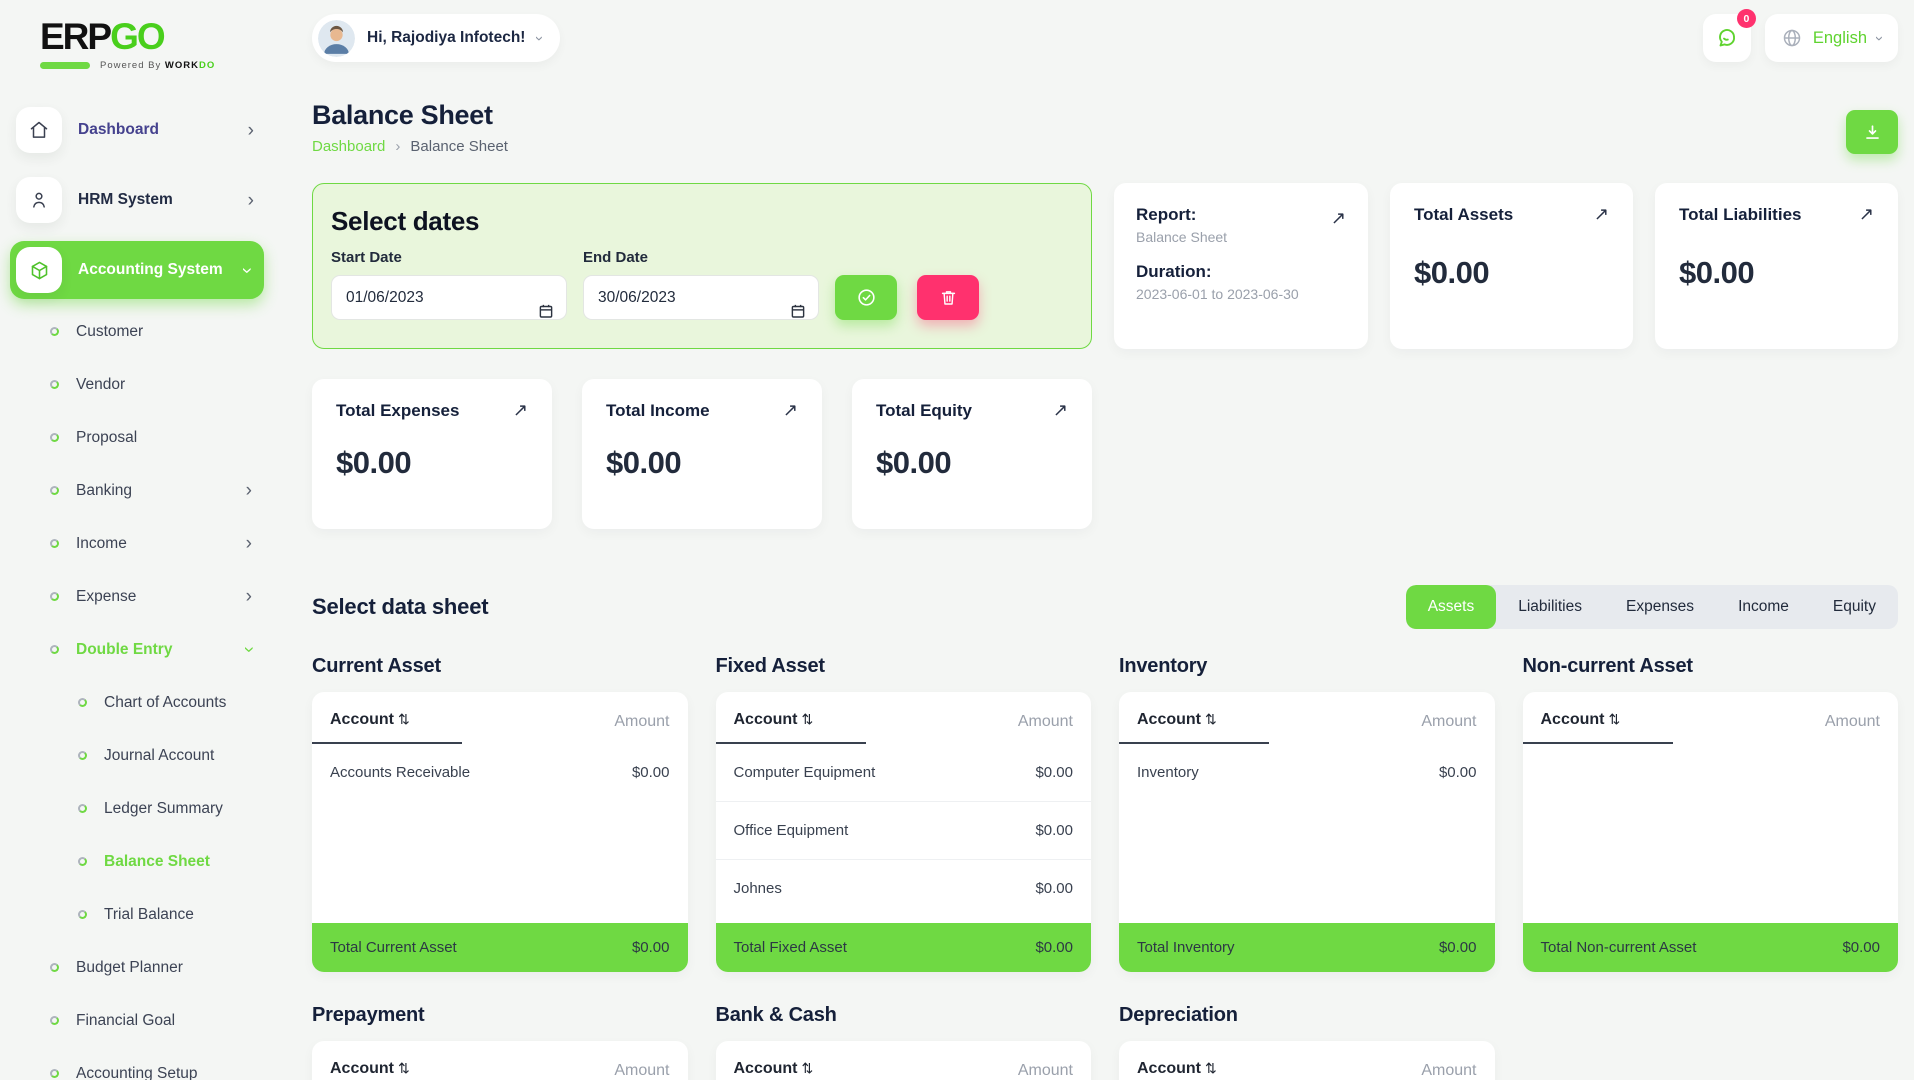 This screenshot has width=1914, height=1080. What do you see at coordinates (790, 947) in the screenshot?
I see `total-label: Total Fixed Asset` at bounding box center [790, 947].